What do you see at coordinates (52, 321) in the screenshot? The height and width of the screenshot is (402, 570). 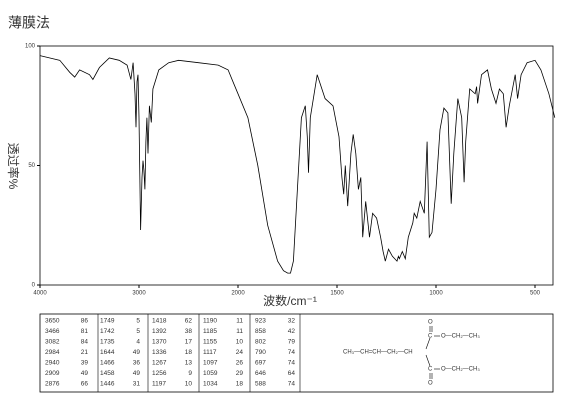 I see `table-cell: 3650` at bounding box center [52, 321].